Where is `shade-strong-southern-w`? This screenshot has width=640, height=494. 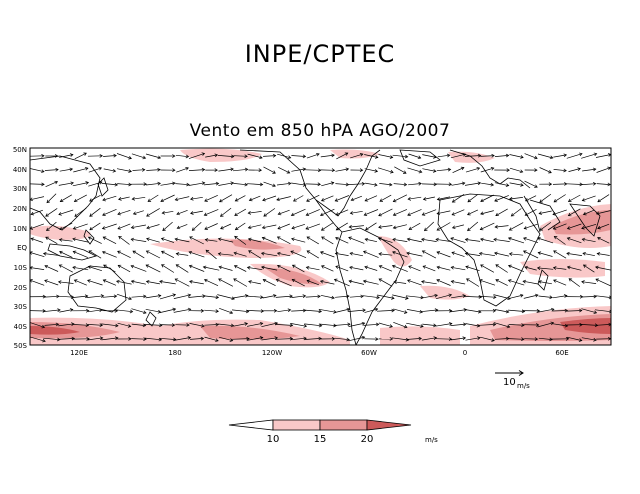 shade-strong-southern-w is located at coordinates (55, 330).